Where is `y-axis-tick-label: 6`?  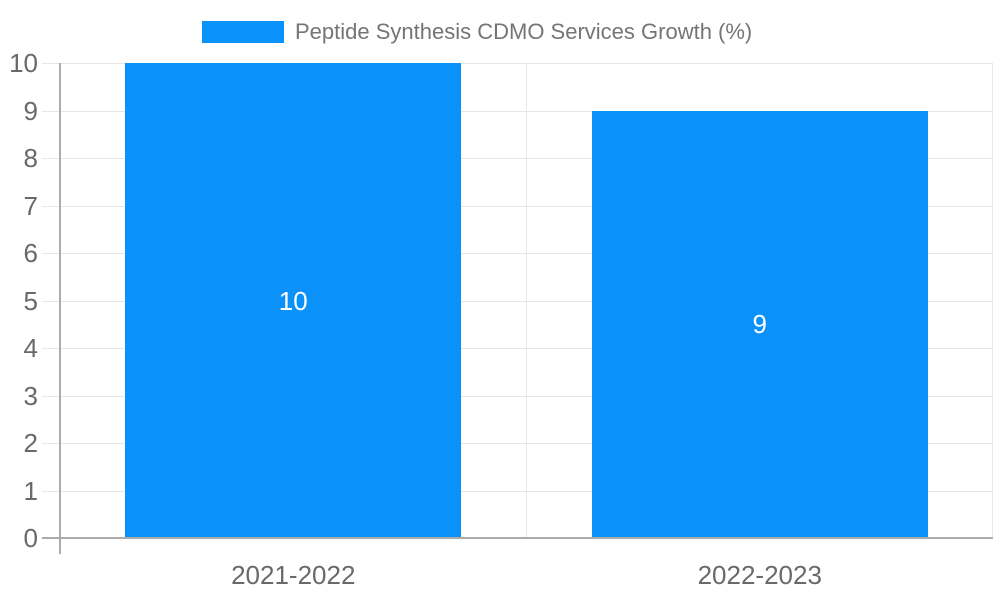
y-axis-tick-label: 6 is located at coordinates (30, 253).